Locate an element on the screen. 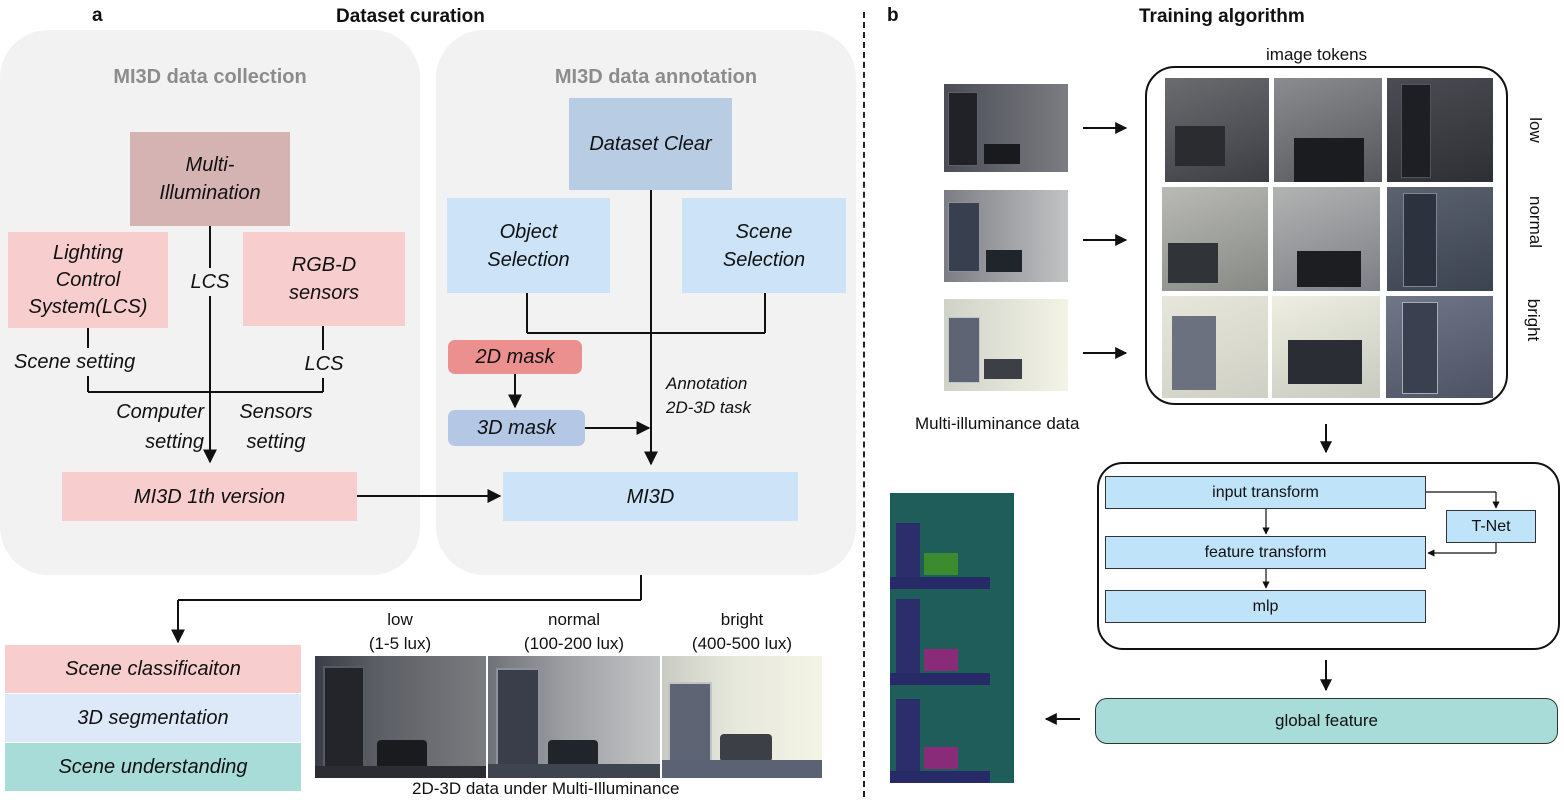  feature-transform-box: feature transform is located at coordinates (1265, 552).